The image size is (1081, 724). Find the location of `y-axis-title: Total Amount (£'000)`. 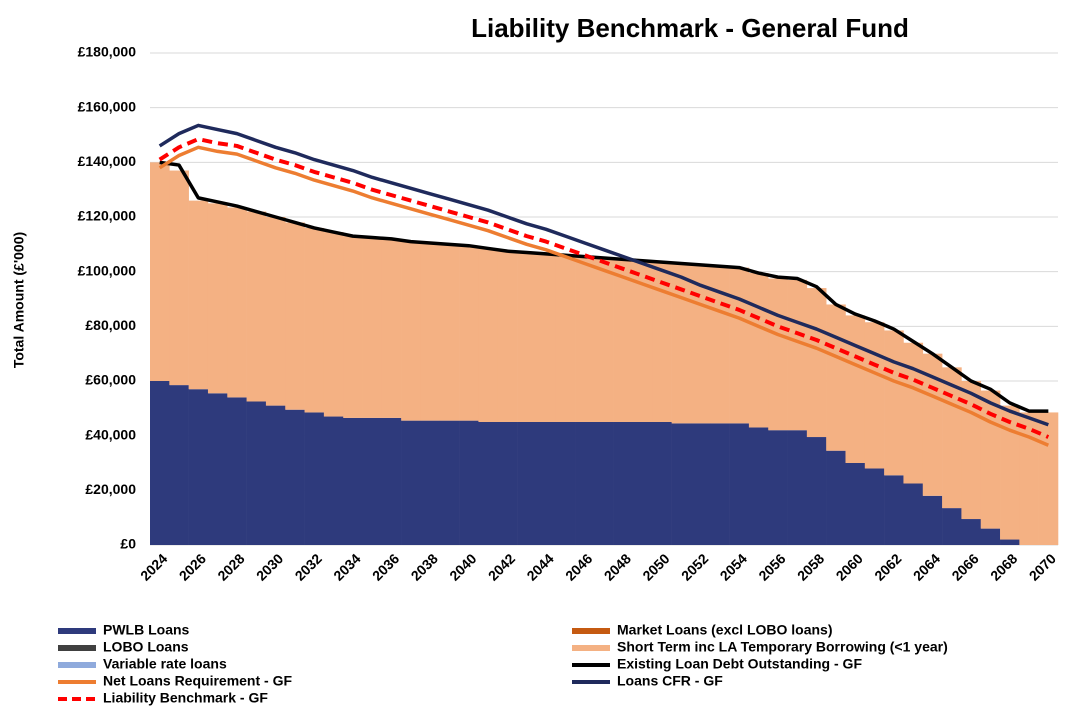

y-axis-title: Total Amount (£'000) is located at coordinates (19, 300).